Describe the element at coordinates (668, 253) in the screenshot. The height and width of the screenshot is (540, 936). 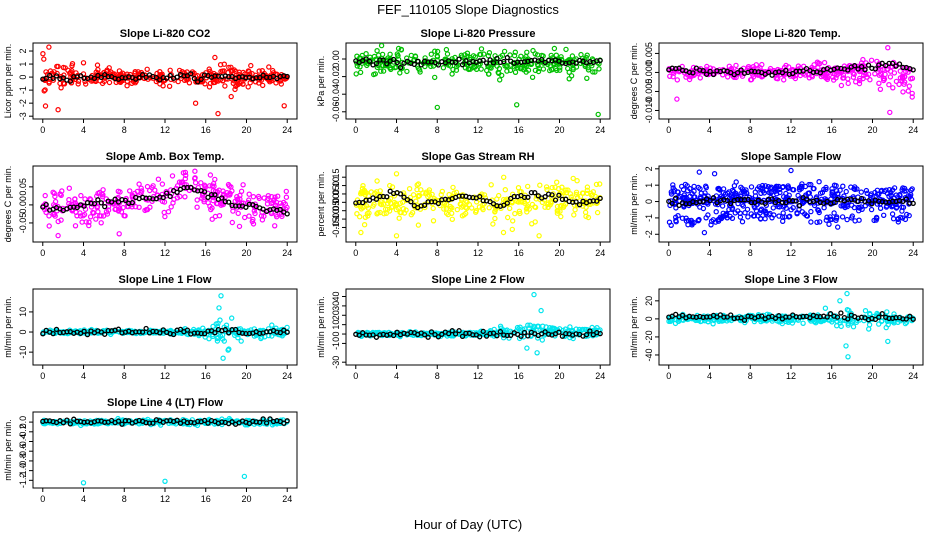
I see `x-tick-label: 0` at that location.